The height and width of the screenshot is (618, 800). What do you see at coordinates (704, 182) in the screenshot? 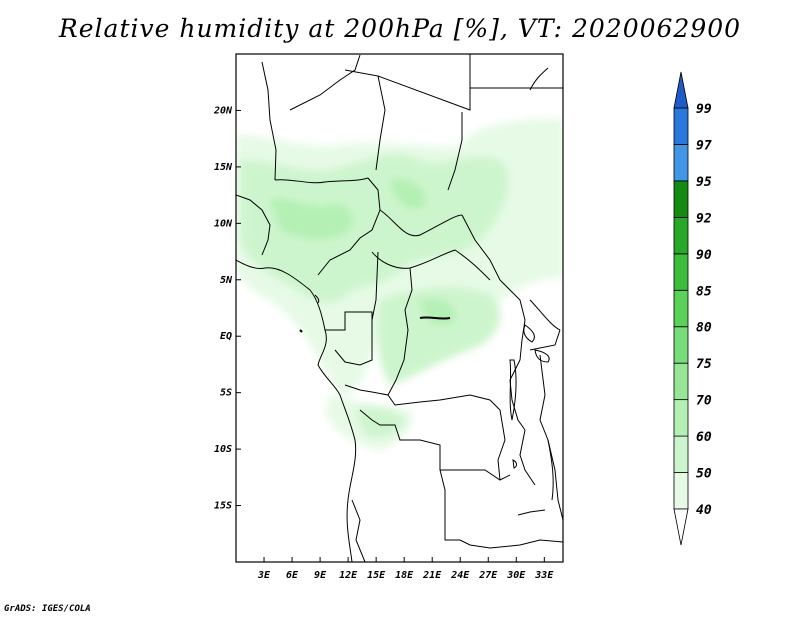
I see `colorbar-label: 95` at bounding box center [704, 182].